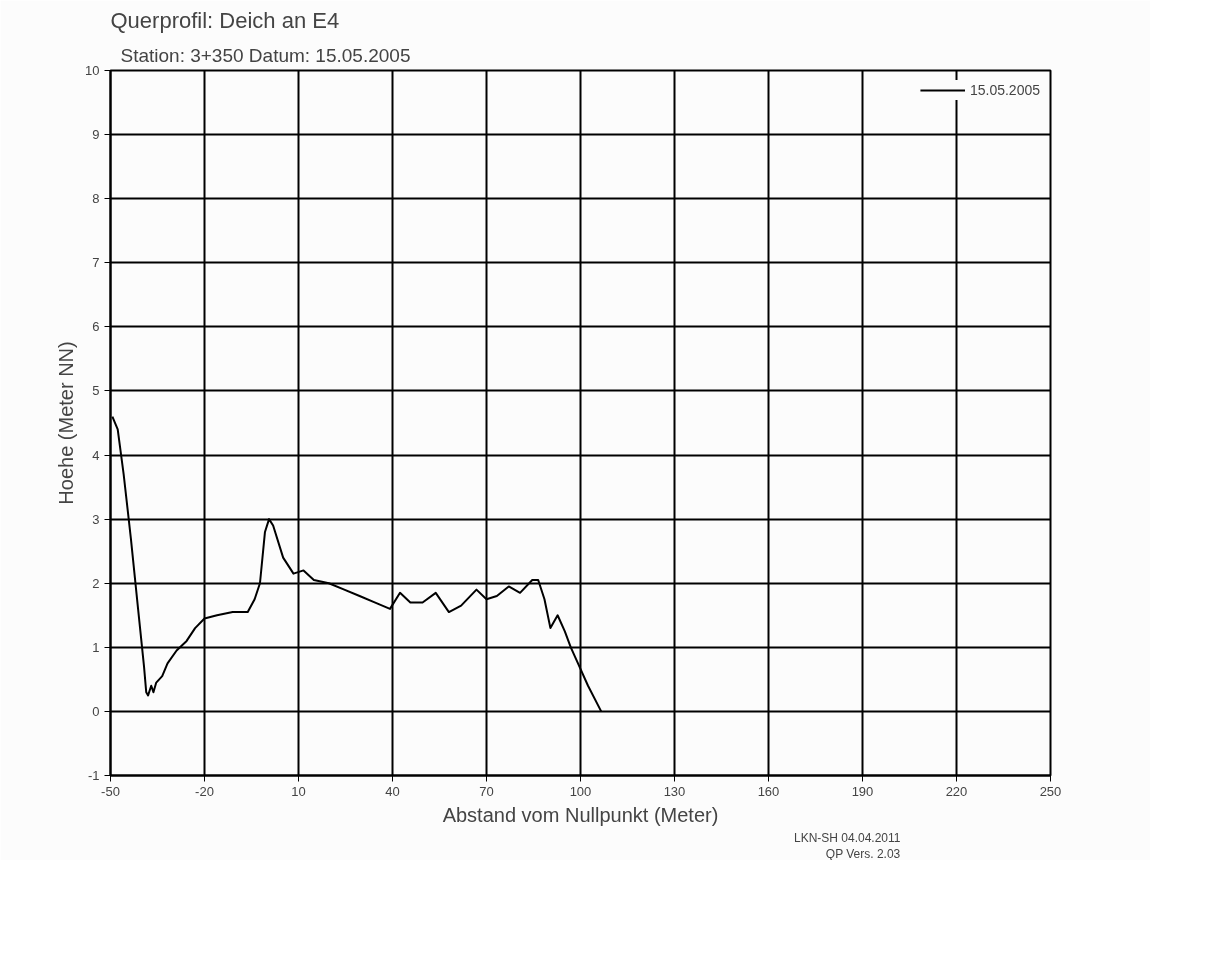 The width and height of the screenshot is (1209, 956). Describe the element at coordinates (225, 20) in the screenshot. I see `chart-title: Querprofil: Deich an E4` at that location.